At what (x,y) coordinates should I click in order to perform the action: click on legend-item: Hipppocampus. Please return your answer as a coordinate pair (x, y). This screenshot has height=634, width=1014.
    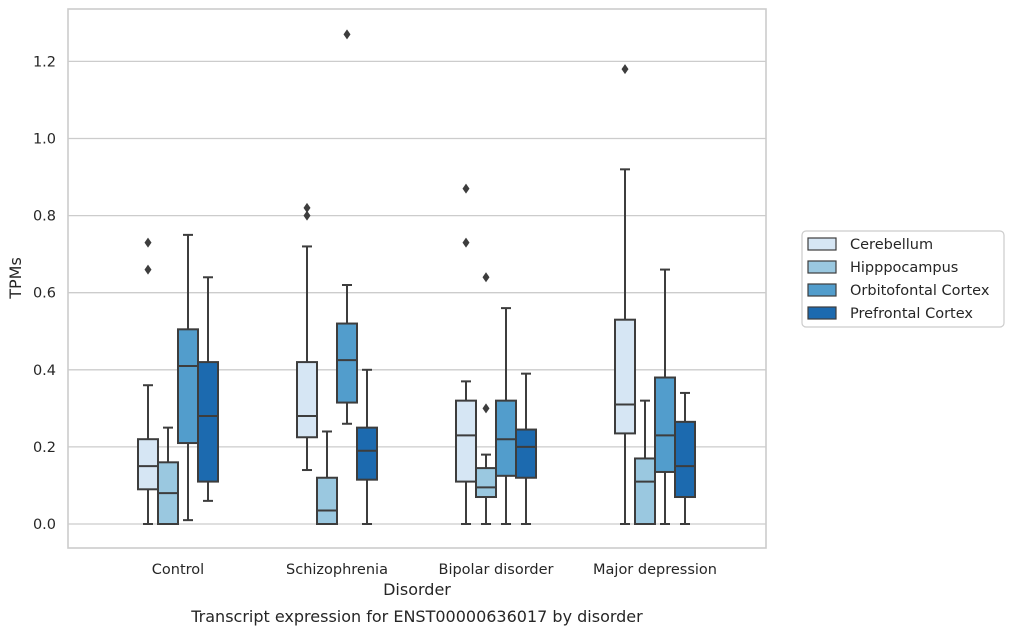
    Looking at the image, I should click on (882, 268).